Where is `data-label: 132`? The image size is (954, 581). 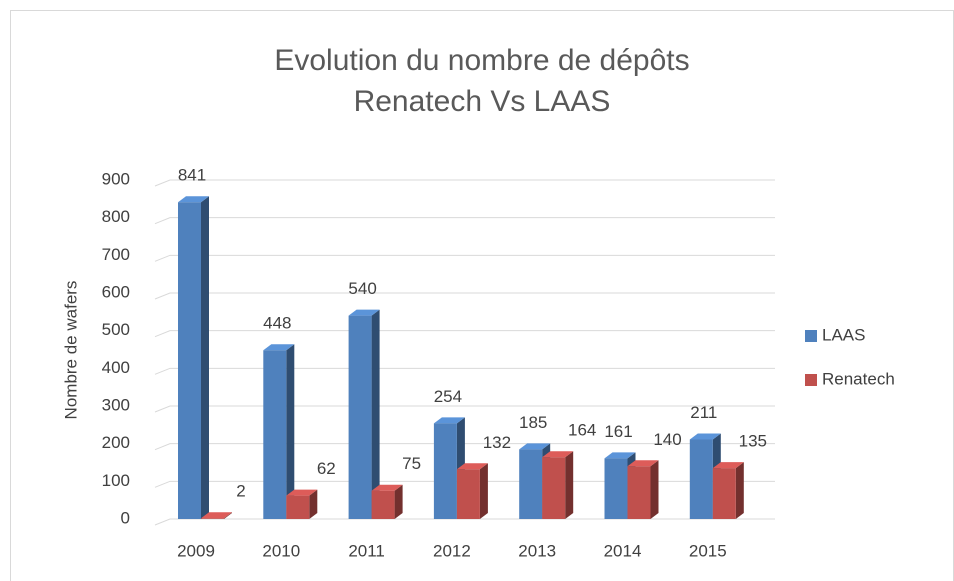
data-label: 132 is located at coordinates (497, 442).